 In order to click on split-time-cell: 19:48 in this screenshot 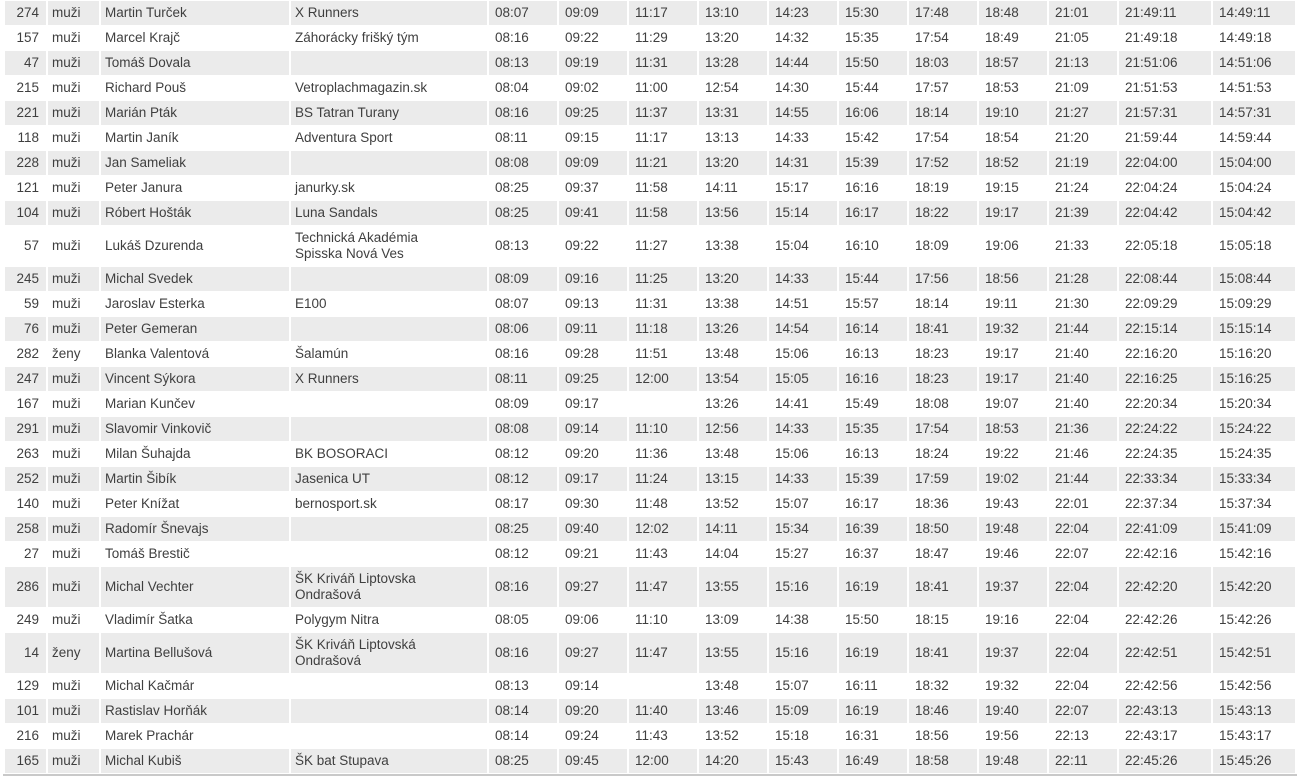, I will do `click(1013, 529)`.